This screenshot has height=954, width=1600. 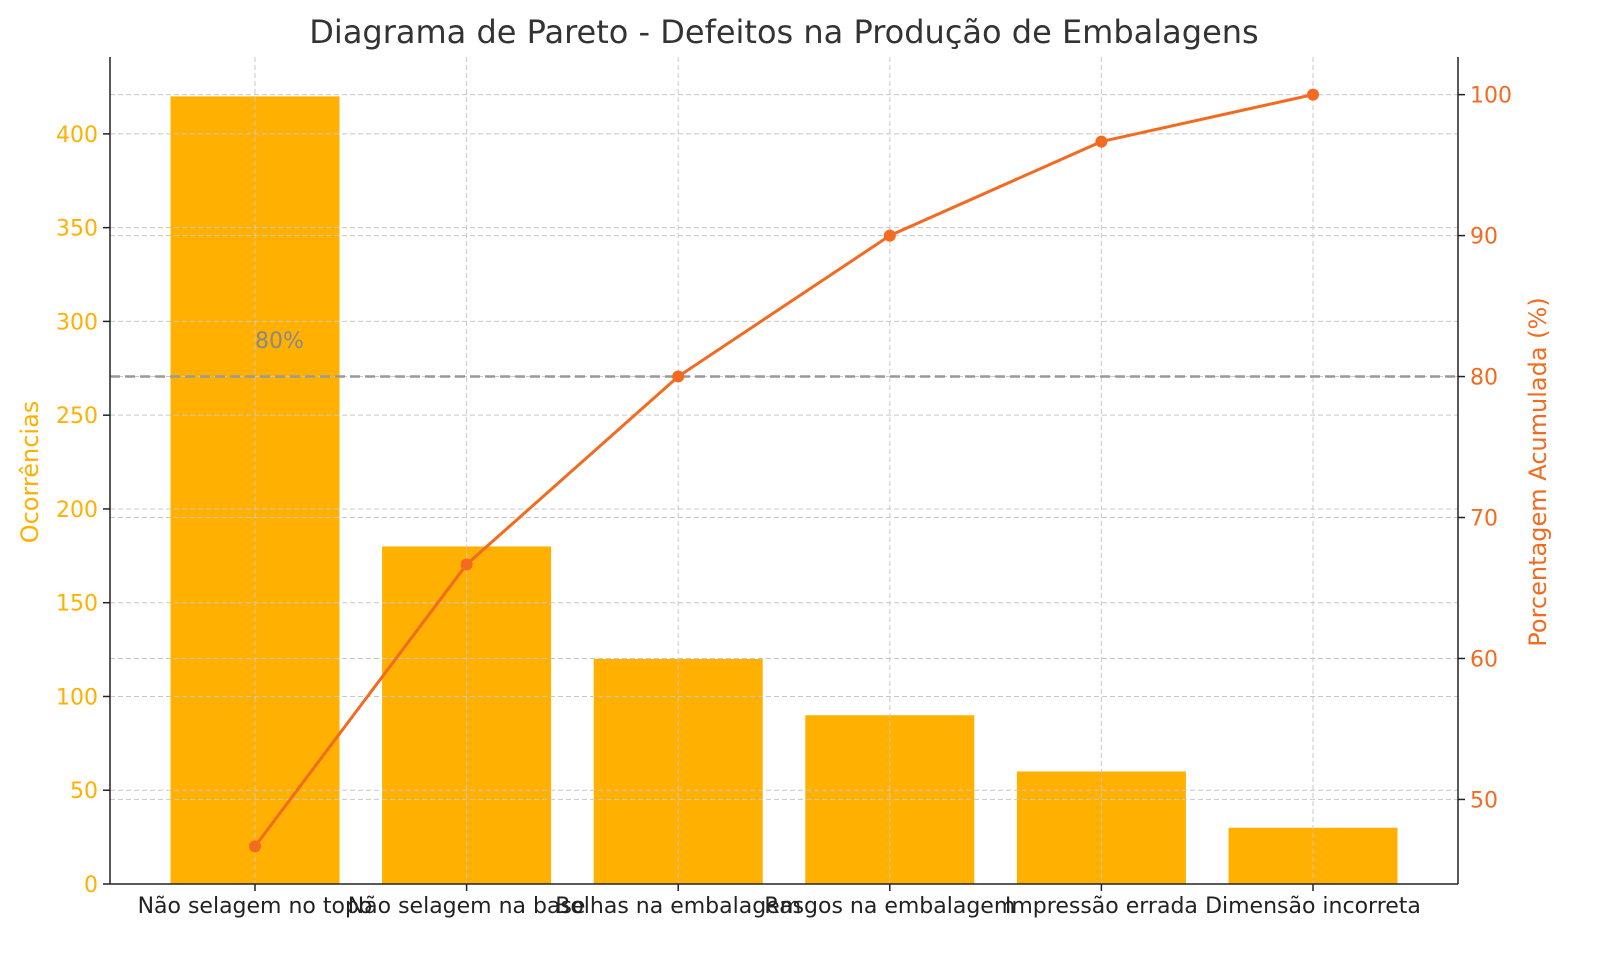 What do you see at coordinates (279, 341) in the screenshot?
I see `threshold-label: 80%` at bounding box center [279, 341].